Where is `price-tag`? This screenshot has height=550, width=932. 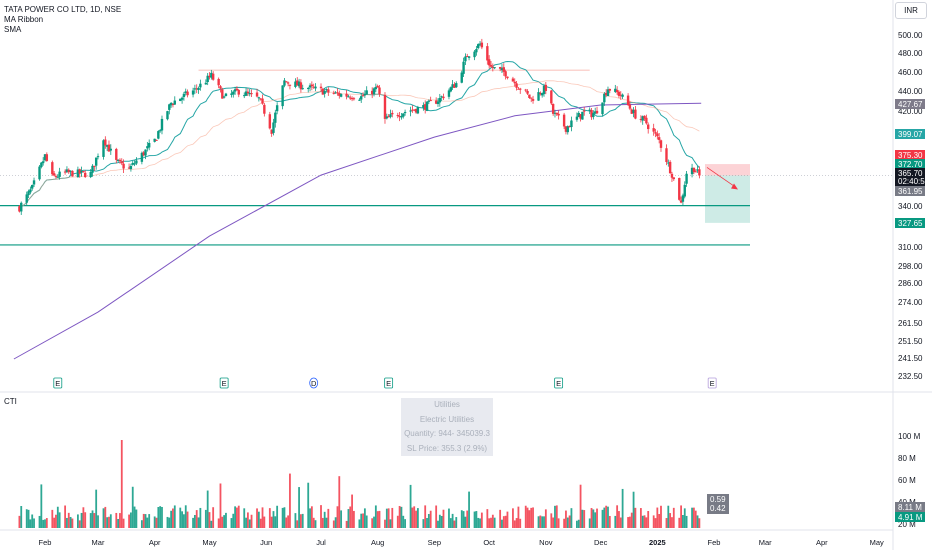
price-tag is located at coordinates (910, 223).